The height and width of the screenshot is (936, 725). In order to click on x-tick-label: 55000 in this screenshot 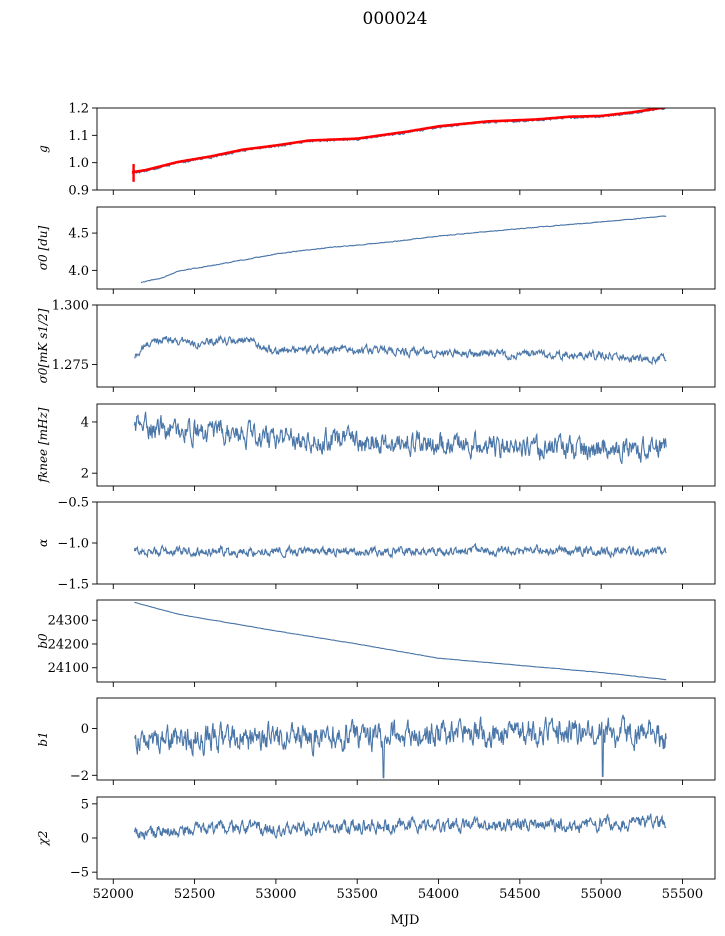, I will do `click(600, 894)`.